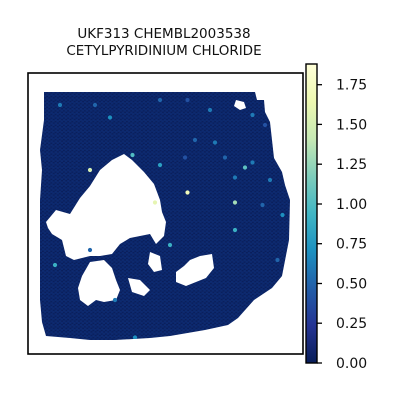 The height and width of the screenshot is (400, 400). Describe the element at coordinates (351, 86) in the screenshot. I see `colorbar-tick-label-7: 1.75` at that location.